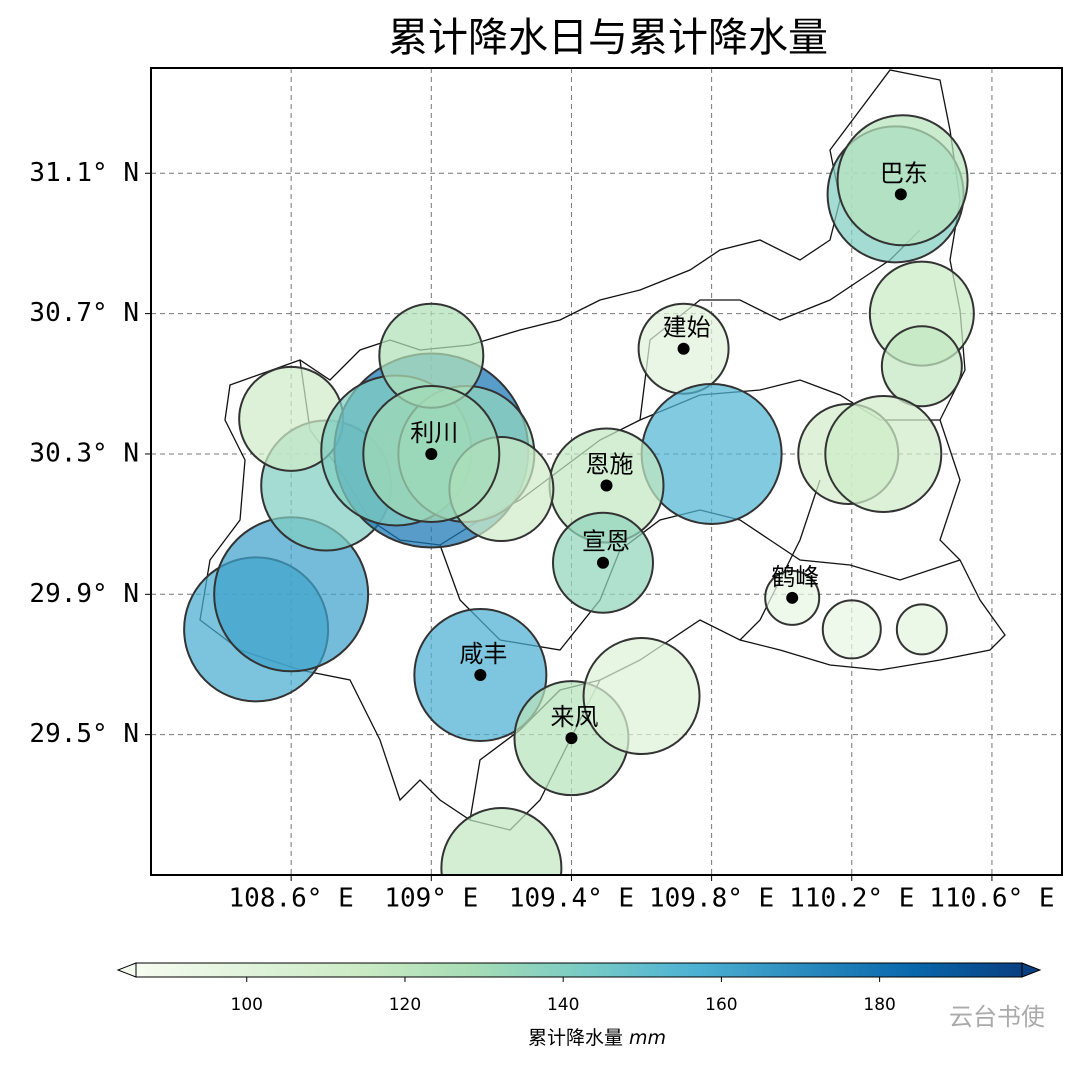 This screenshot has width=1080, height=1069. I want to click on station-label: 巴东, so click(904, 173).